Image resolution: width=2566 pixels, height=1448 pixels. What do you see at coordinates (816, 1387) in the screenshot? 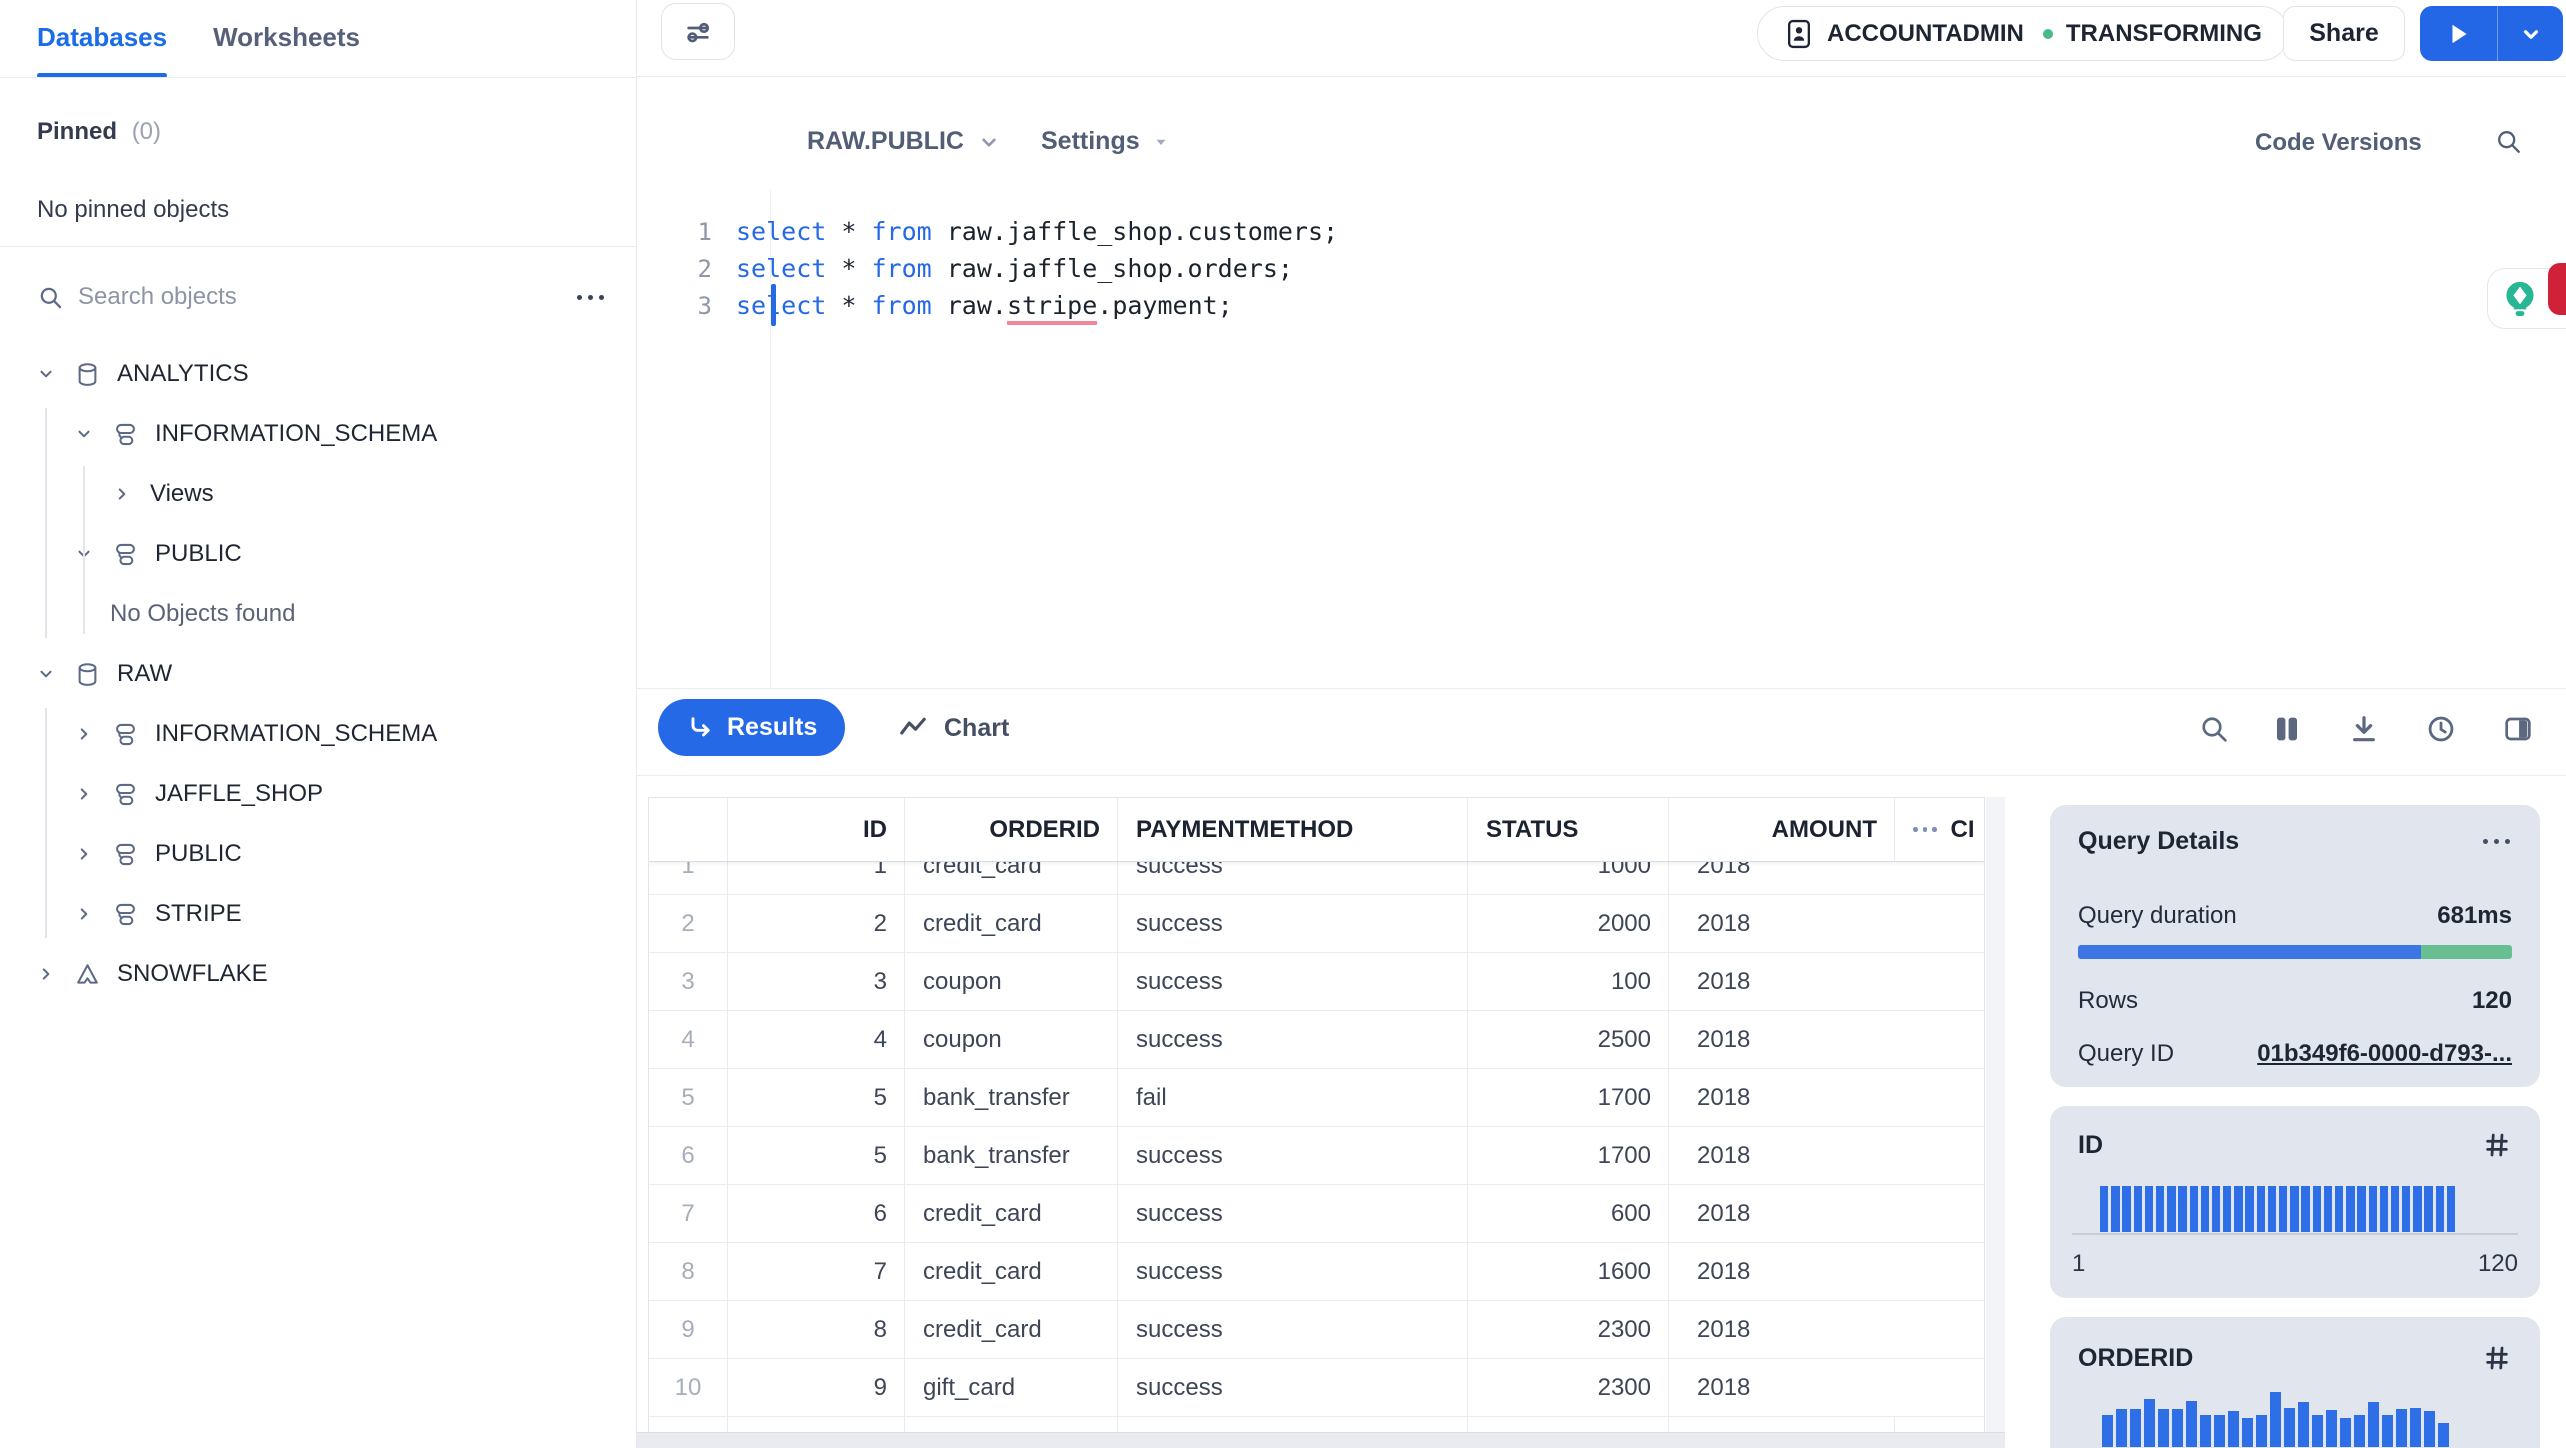
I see `table-cell: 9` at bounding box center [816, 1387].